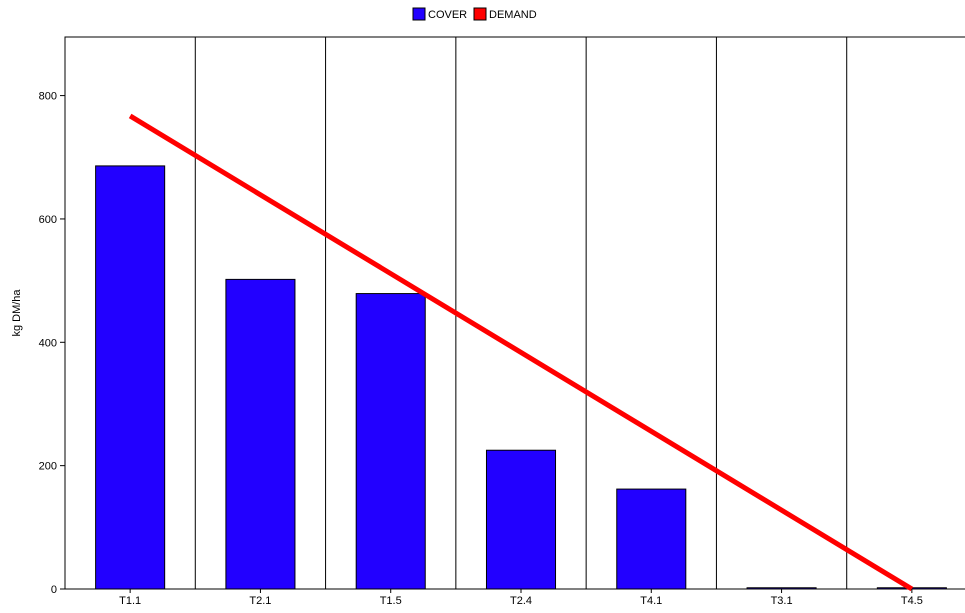 This screenshot has height=613, width=965. What do you see at coordinates (48, 97) in the screenshot?
I see `y-tick-label: 800` at bounding box center [48, 97].